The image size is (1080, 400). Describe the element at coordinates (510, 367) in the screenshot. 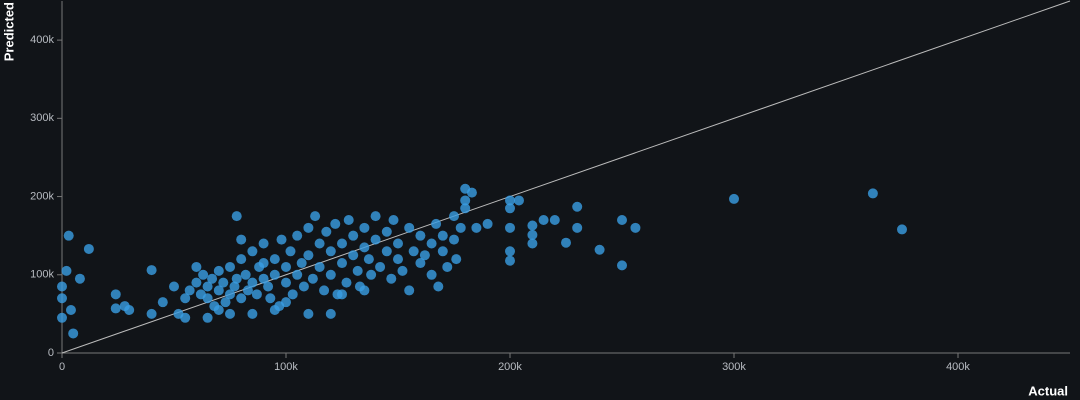

I see `x-tick-label: 200k` at that location.